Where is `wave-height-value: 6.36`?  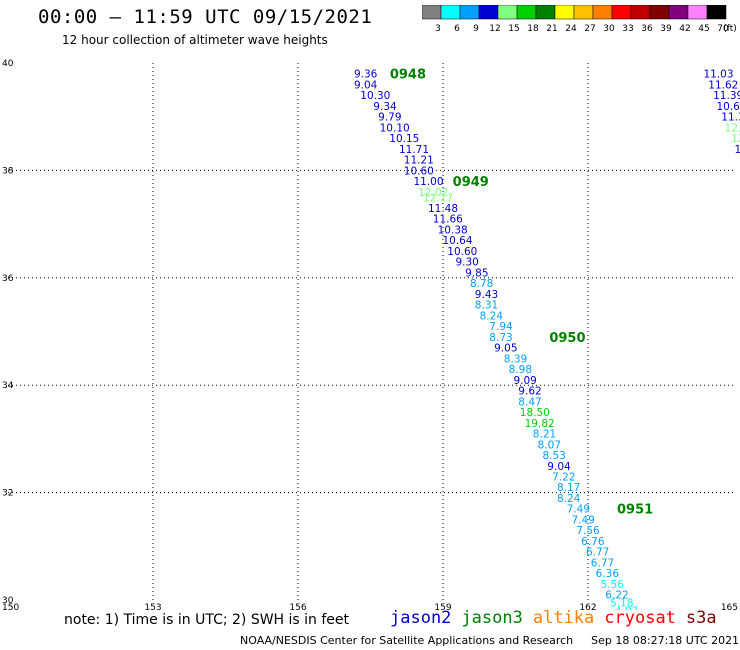 wave-height-value: 6.36 is located at coordinates (608, 574).